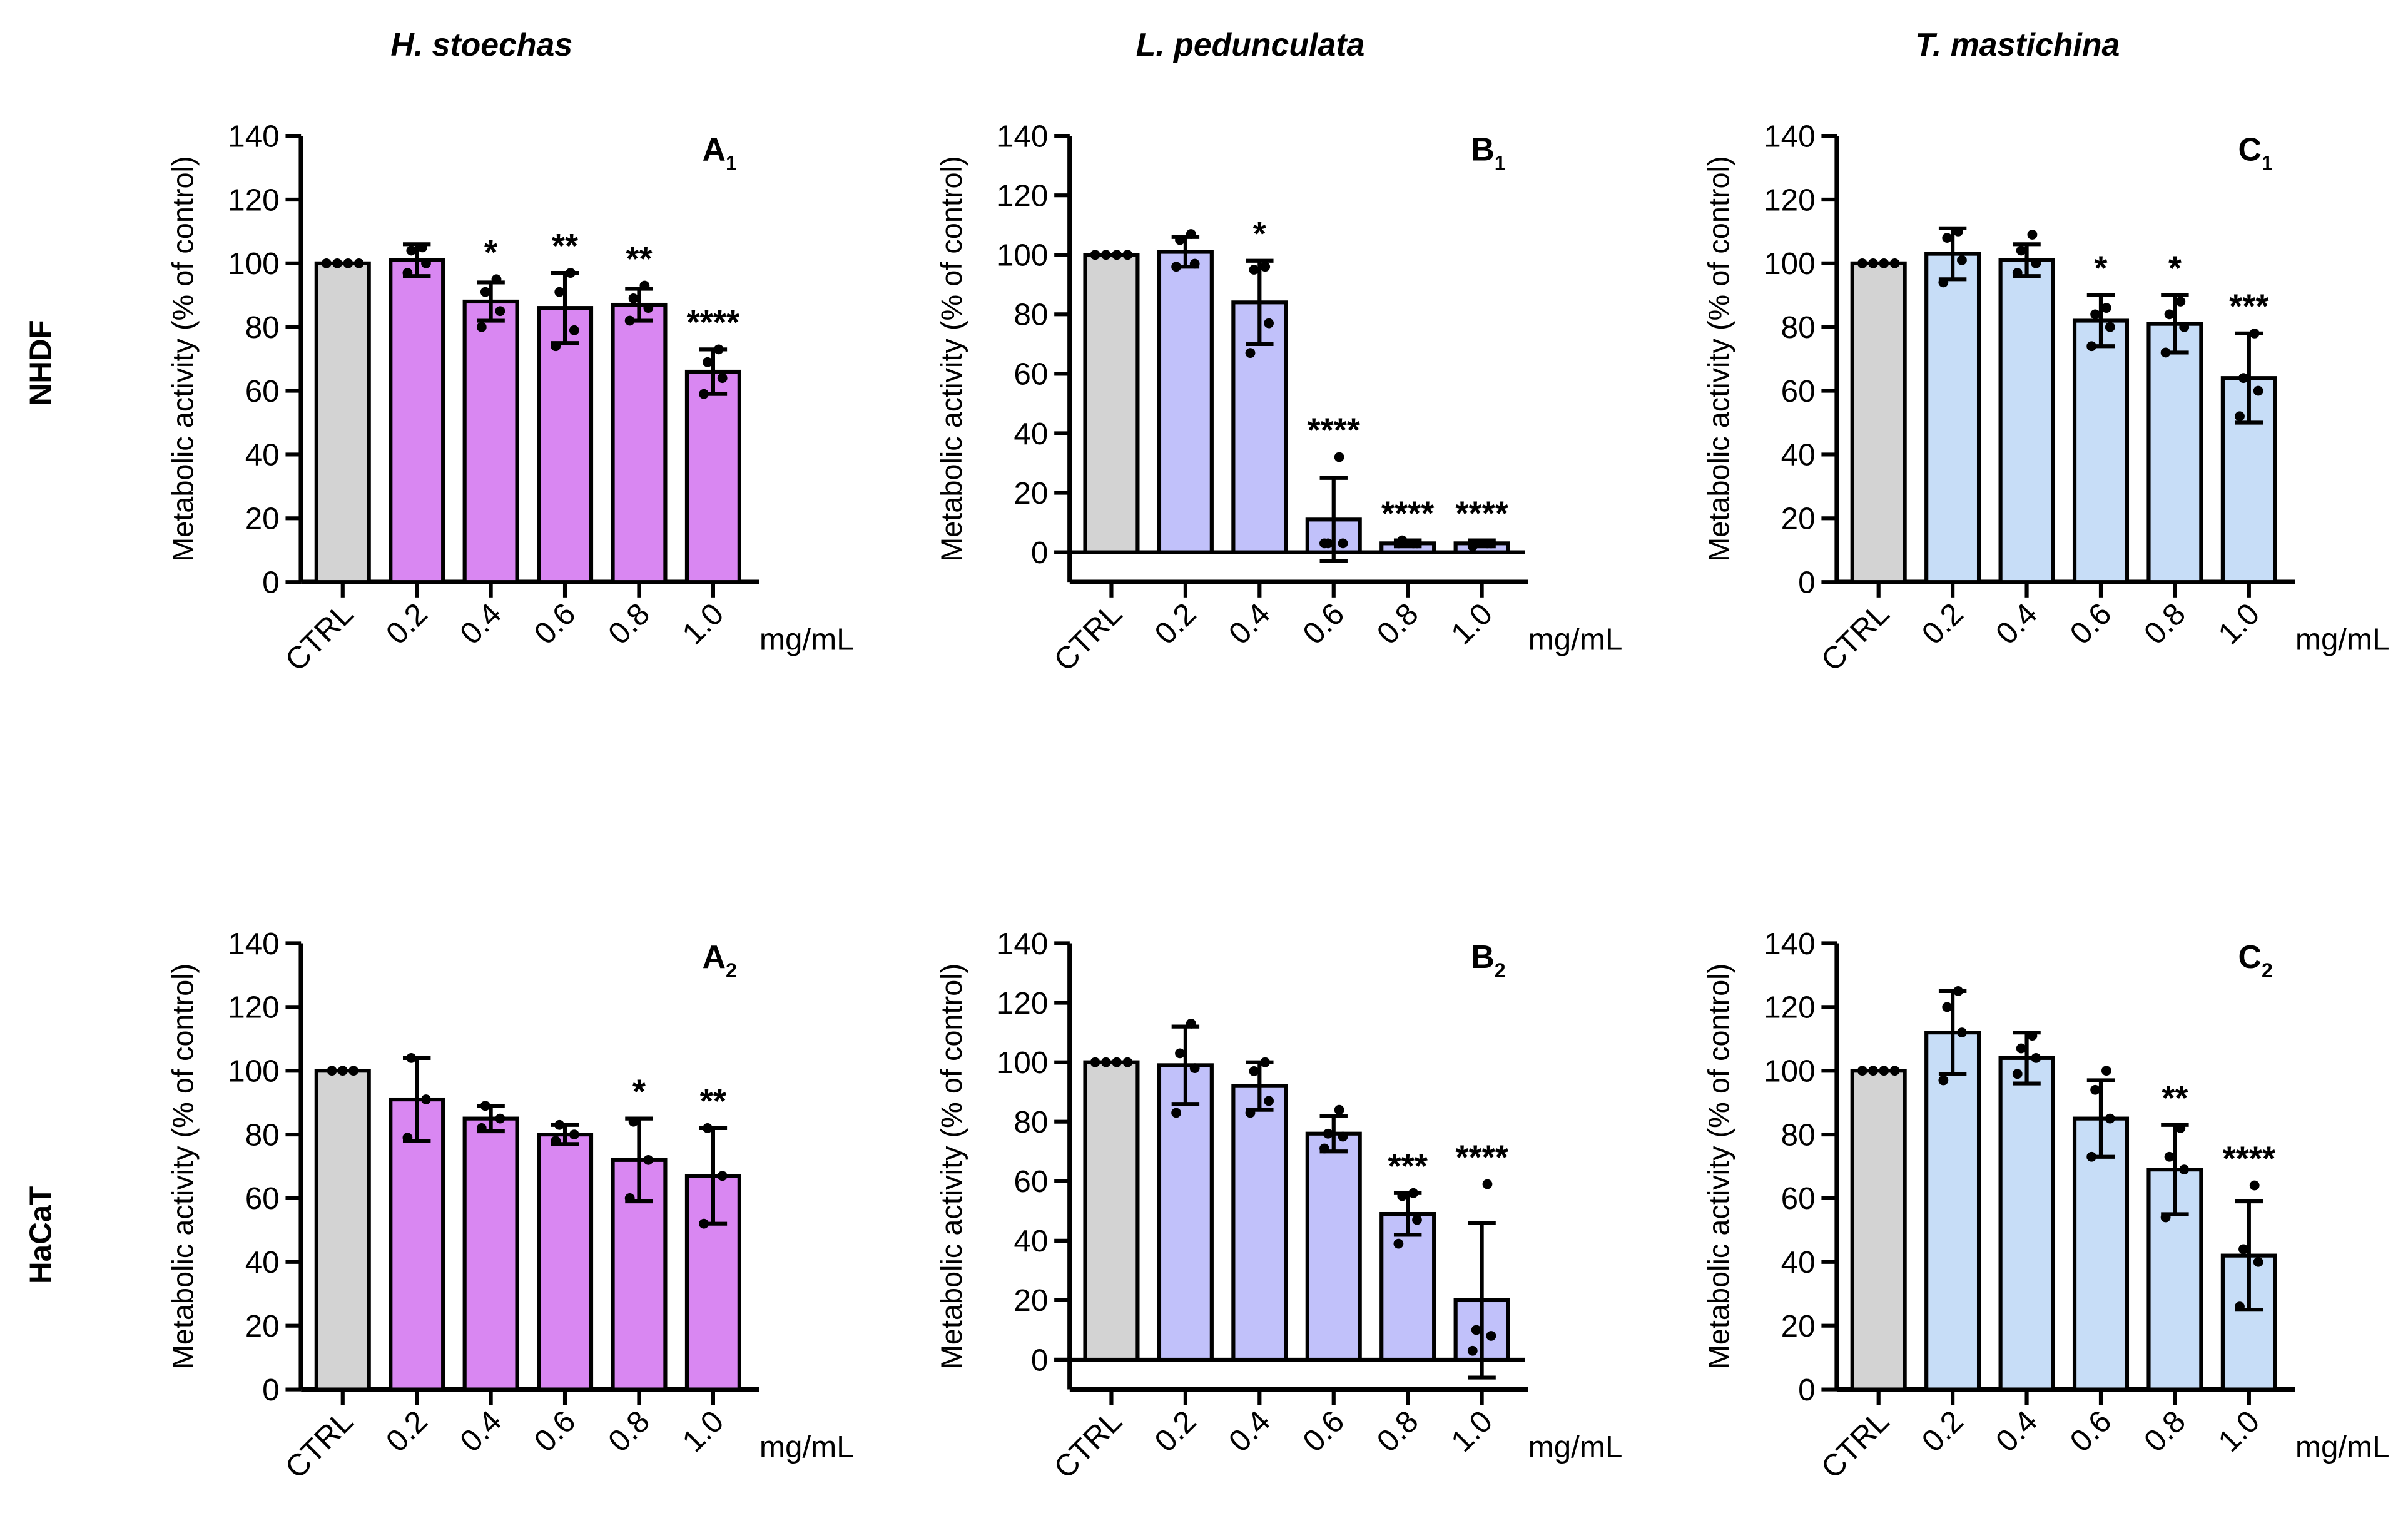  Describe the element at coordinates (720, 960) in the screenshot. I see `panel-label: A2` at that location.